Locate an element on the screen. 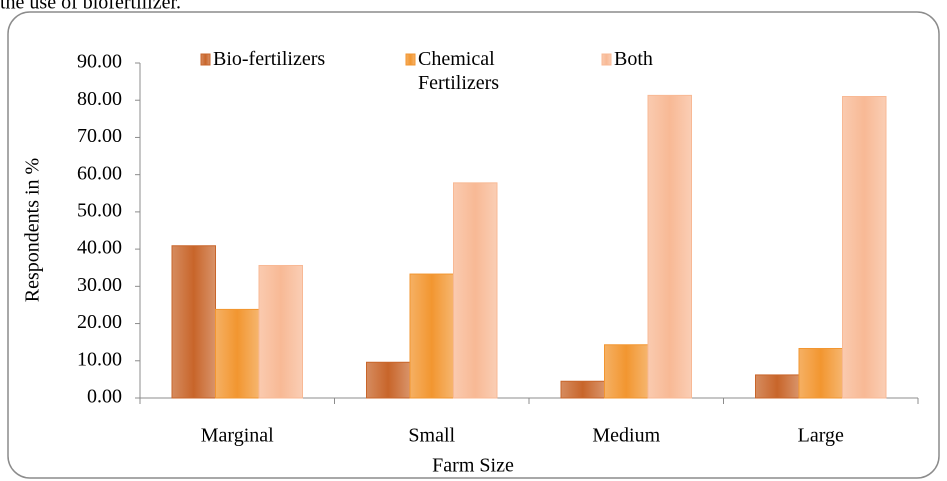 Image resolution: width=947 pixels, height=481 pixels. y-tick-label: 0.00 is located at coordinates (104, 397).